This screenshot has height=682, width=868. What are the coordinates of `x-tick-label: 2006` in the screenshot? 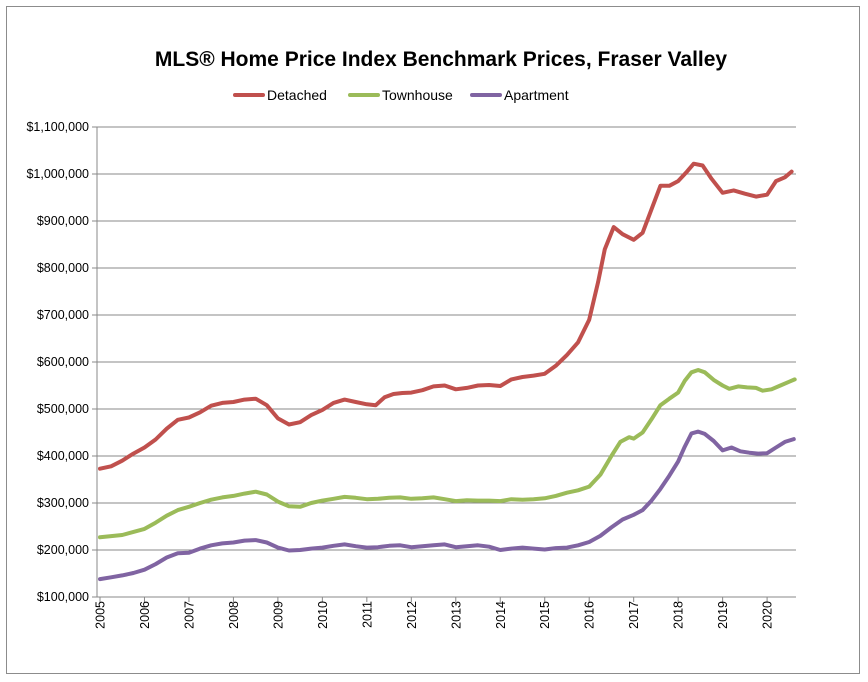 It's located at (145, 615).